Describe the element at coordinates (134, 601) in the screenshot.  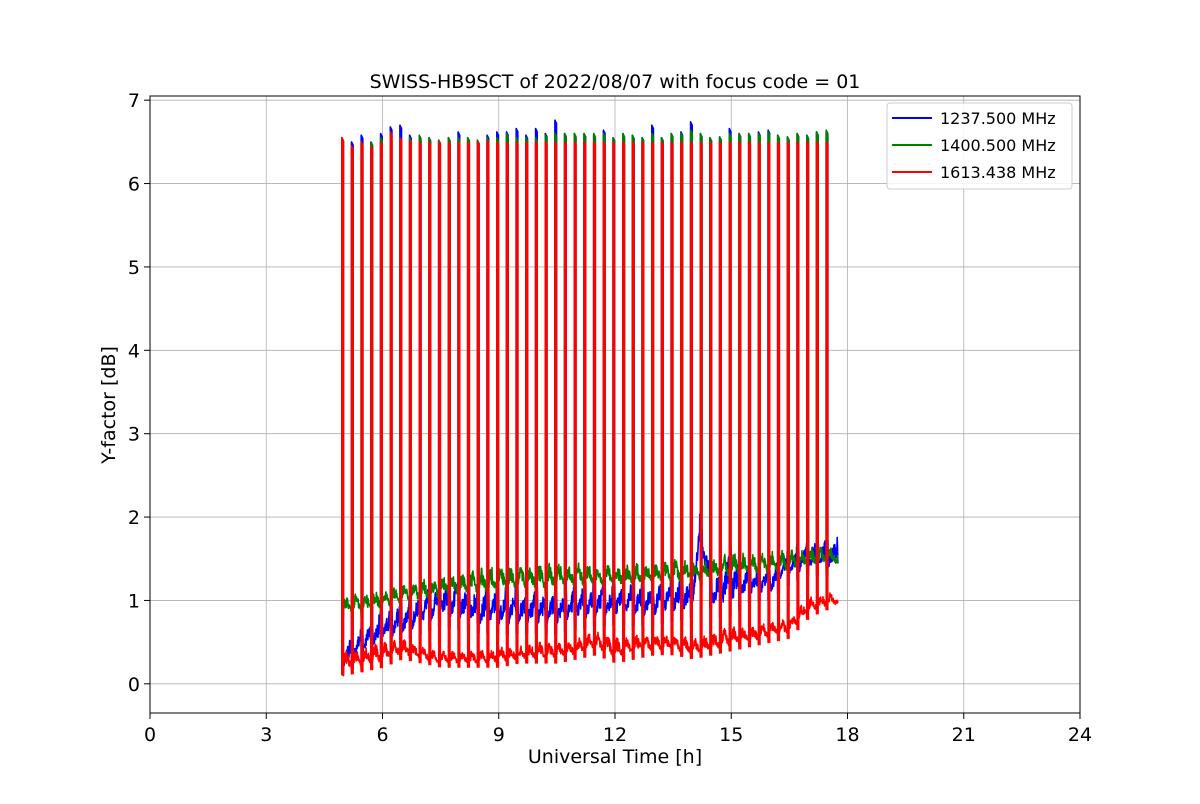
I see `y-tick-label: 1` at that location.